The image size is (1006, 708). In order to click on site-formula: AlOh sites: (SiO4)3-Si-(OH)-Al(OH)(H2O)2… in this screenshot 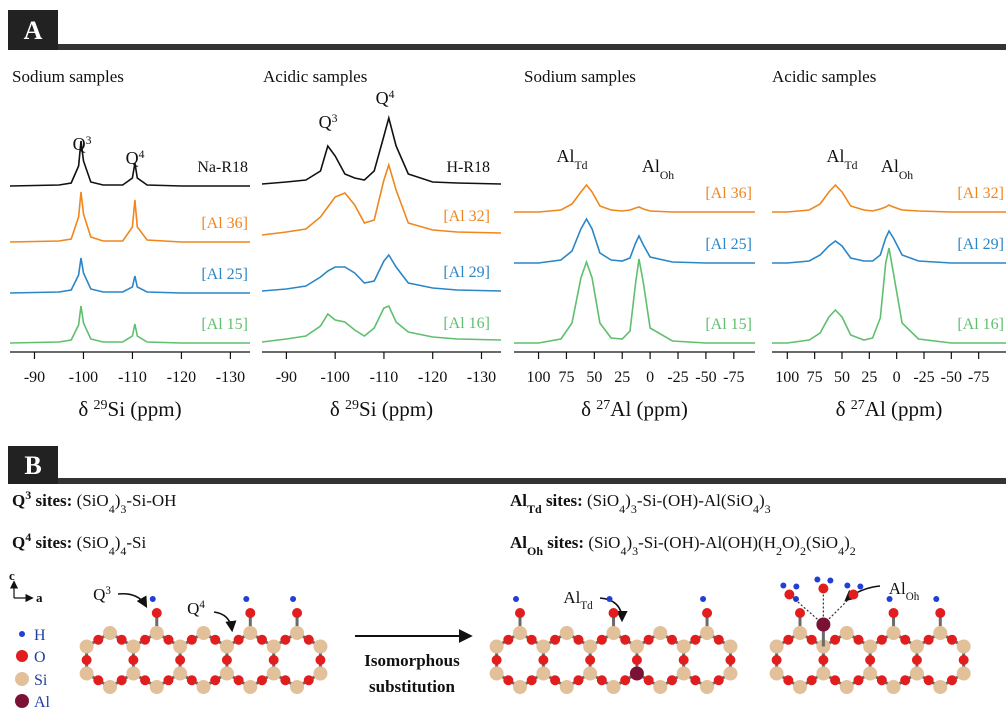, I will do `click(683, 545)`.